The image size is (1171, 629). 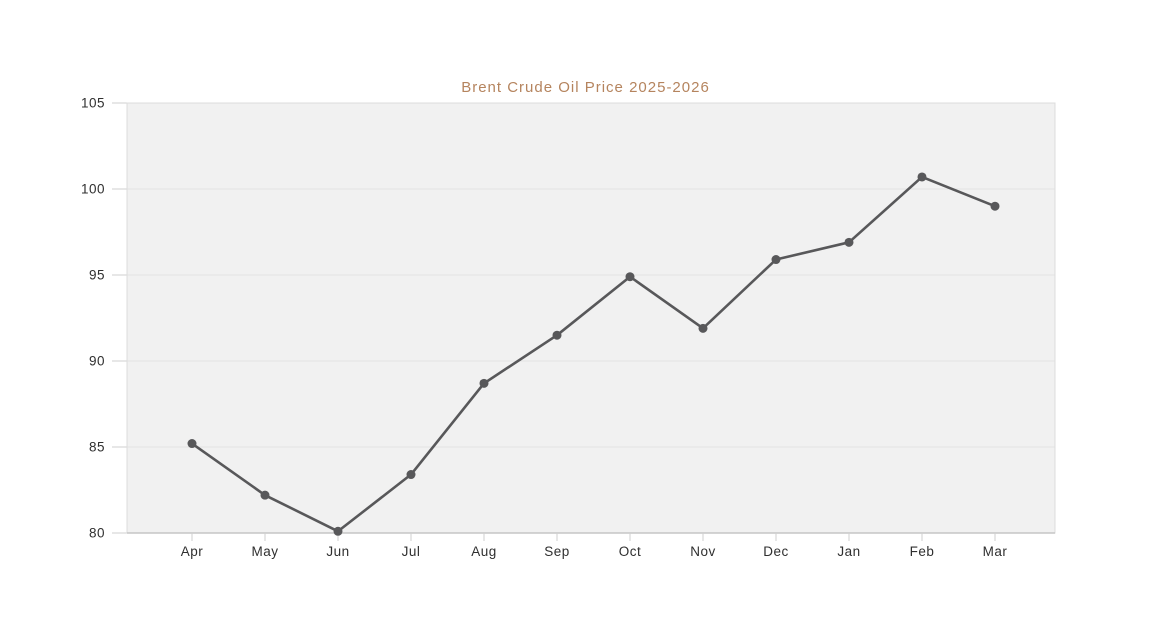 I want to click on x-axis-label: Apr, so click(x=192, y=551).